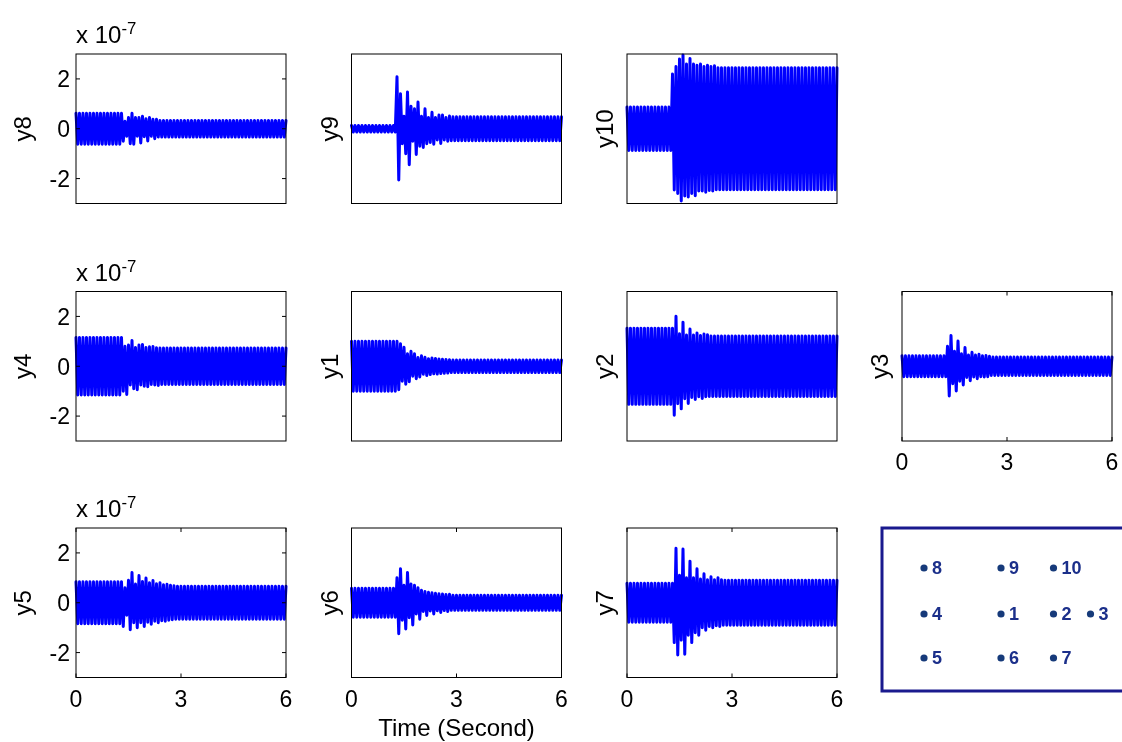 This screenshot has height=742, width=1122. I want to click on text: 8, so click(937, 568).